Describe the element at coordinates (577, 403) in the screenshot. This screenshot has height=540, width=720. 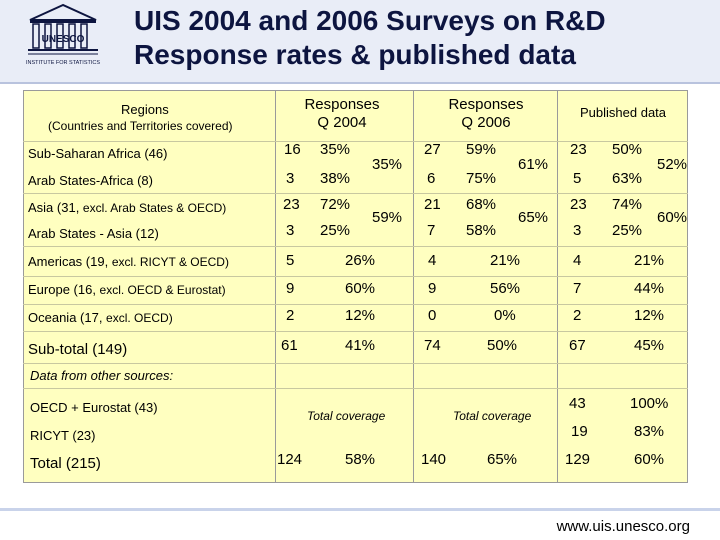
I see `value-cell: 43` at that location.